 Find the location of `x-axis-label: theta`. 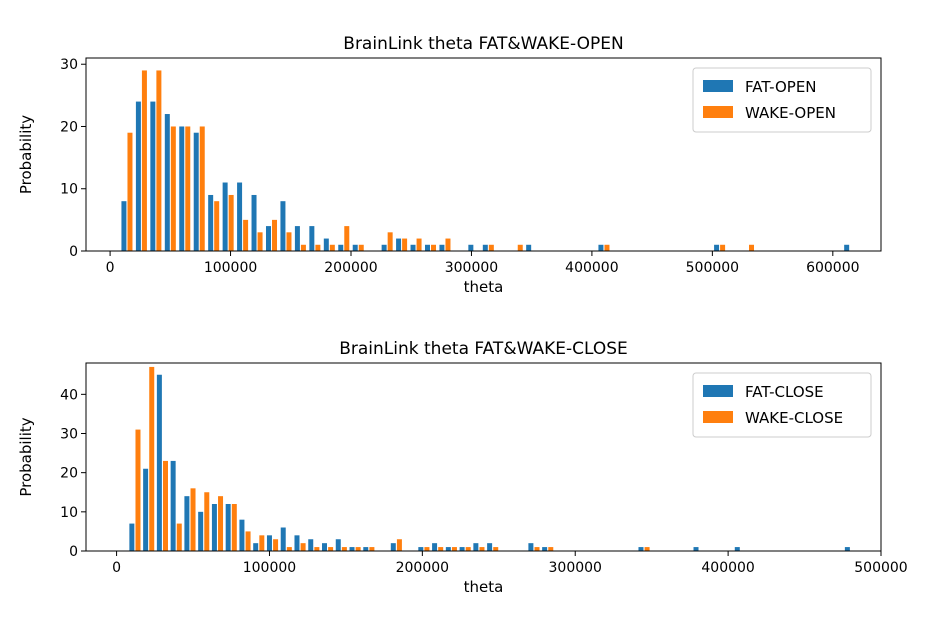

x-axis-label: theta is located at coordinates (484, 587).